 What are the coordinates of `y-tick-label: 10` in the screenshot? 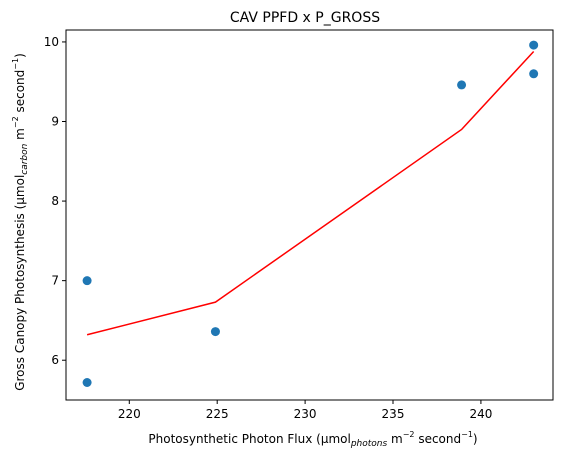 It's located at (51, 42).